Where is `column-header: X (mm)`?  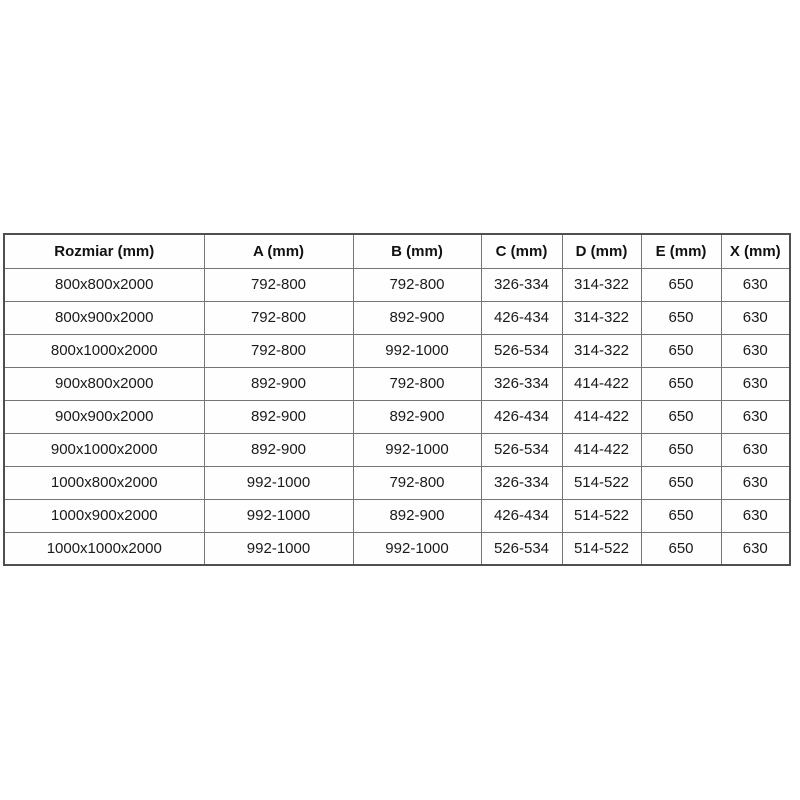 column-header: X (mm) is located at coordinates (755, 251).